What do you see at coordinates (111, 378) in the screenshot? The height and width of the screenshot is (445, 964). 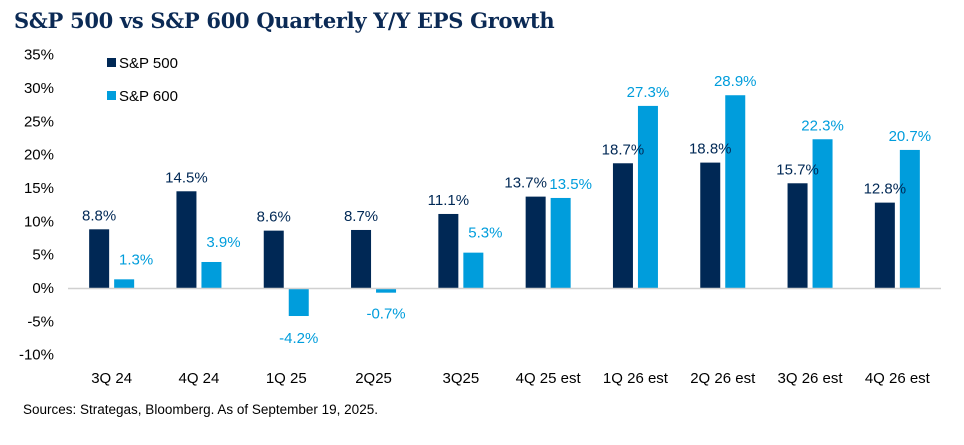 I see `x-tick-label: 3Q 24` at bounding box center [111, 378].